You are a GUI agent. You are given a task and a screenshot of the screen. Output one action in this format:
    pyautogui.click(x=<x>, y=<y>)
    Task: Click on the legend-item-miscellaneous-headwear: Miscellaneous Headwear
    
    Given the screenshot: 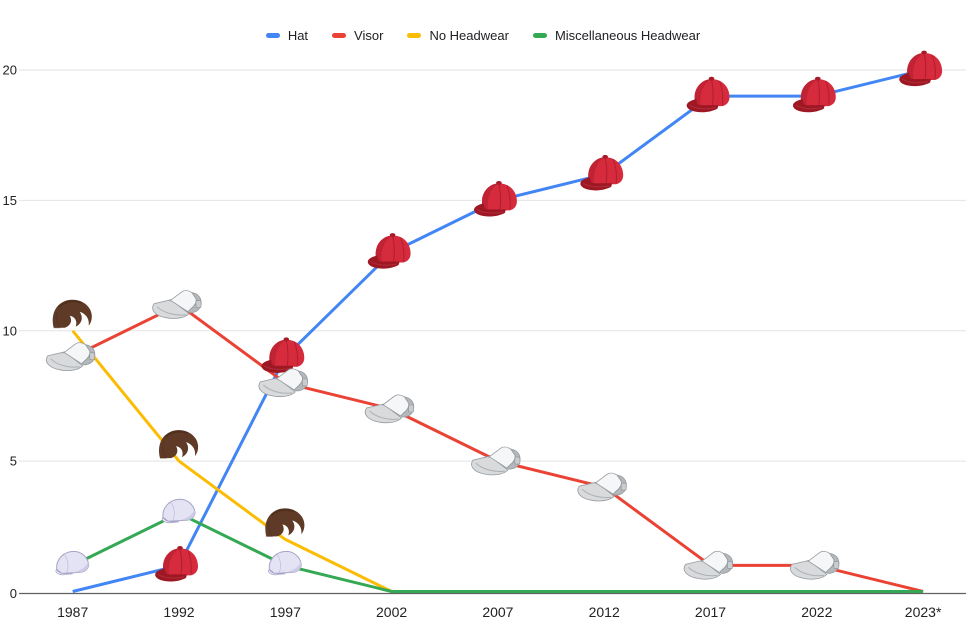 What is the action you would take?
    pyautogui.click(x=616, y=35)
    